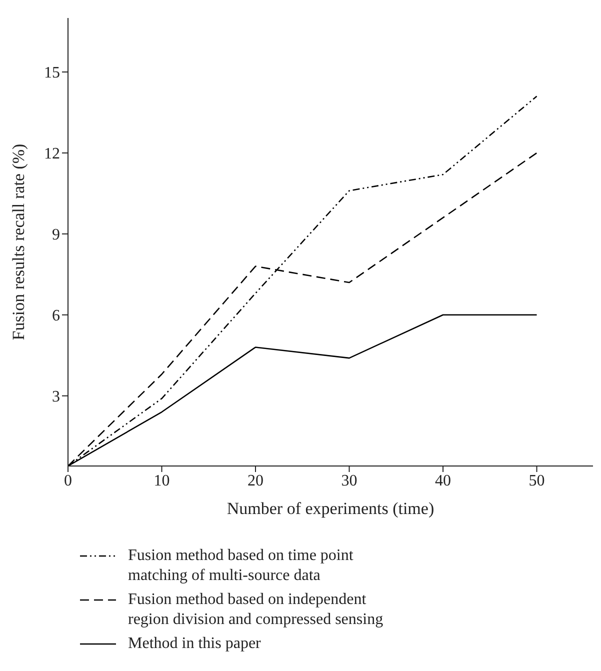 This screenshot has width=601, height=671. Describe the element at coordinates (56, 316) in the screenshot. I see `y-tick-label: 6` at that location.